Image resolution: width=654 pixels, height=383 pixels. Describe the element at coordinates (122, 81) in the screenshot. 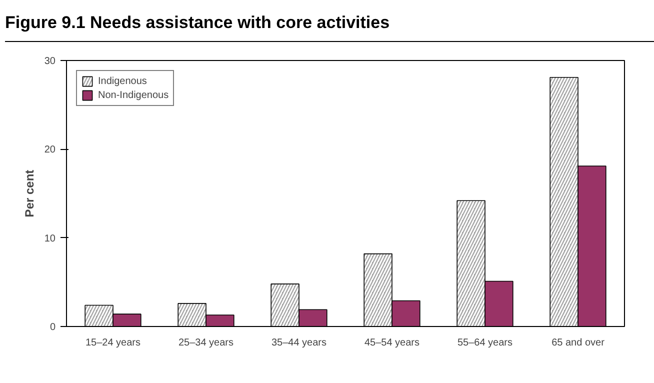

I see `legend-label: Indigenous` at that location.